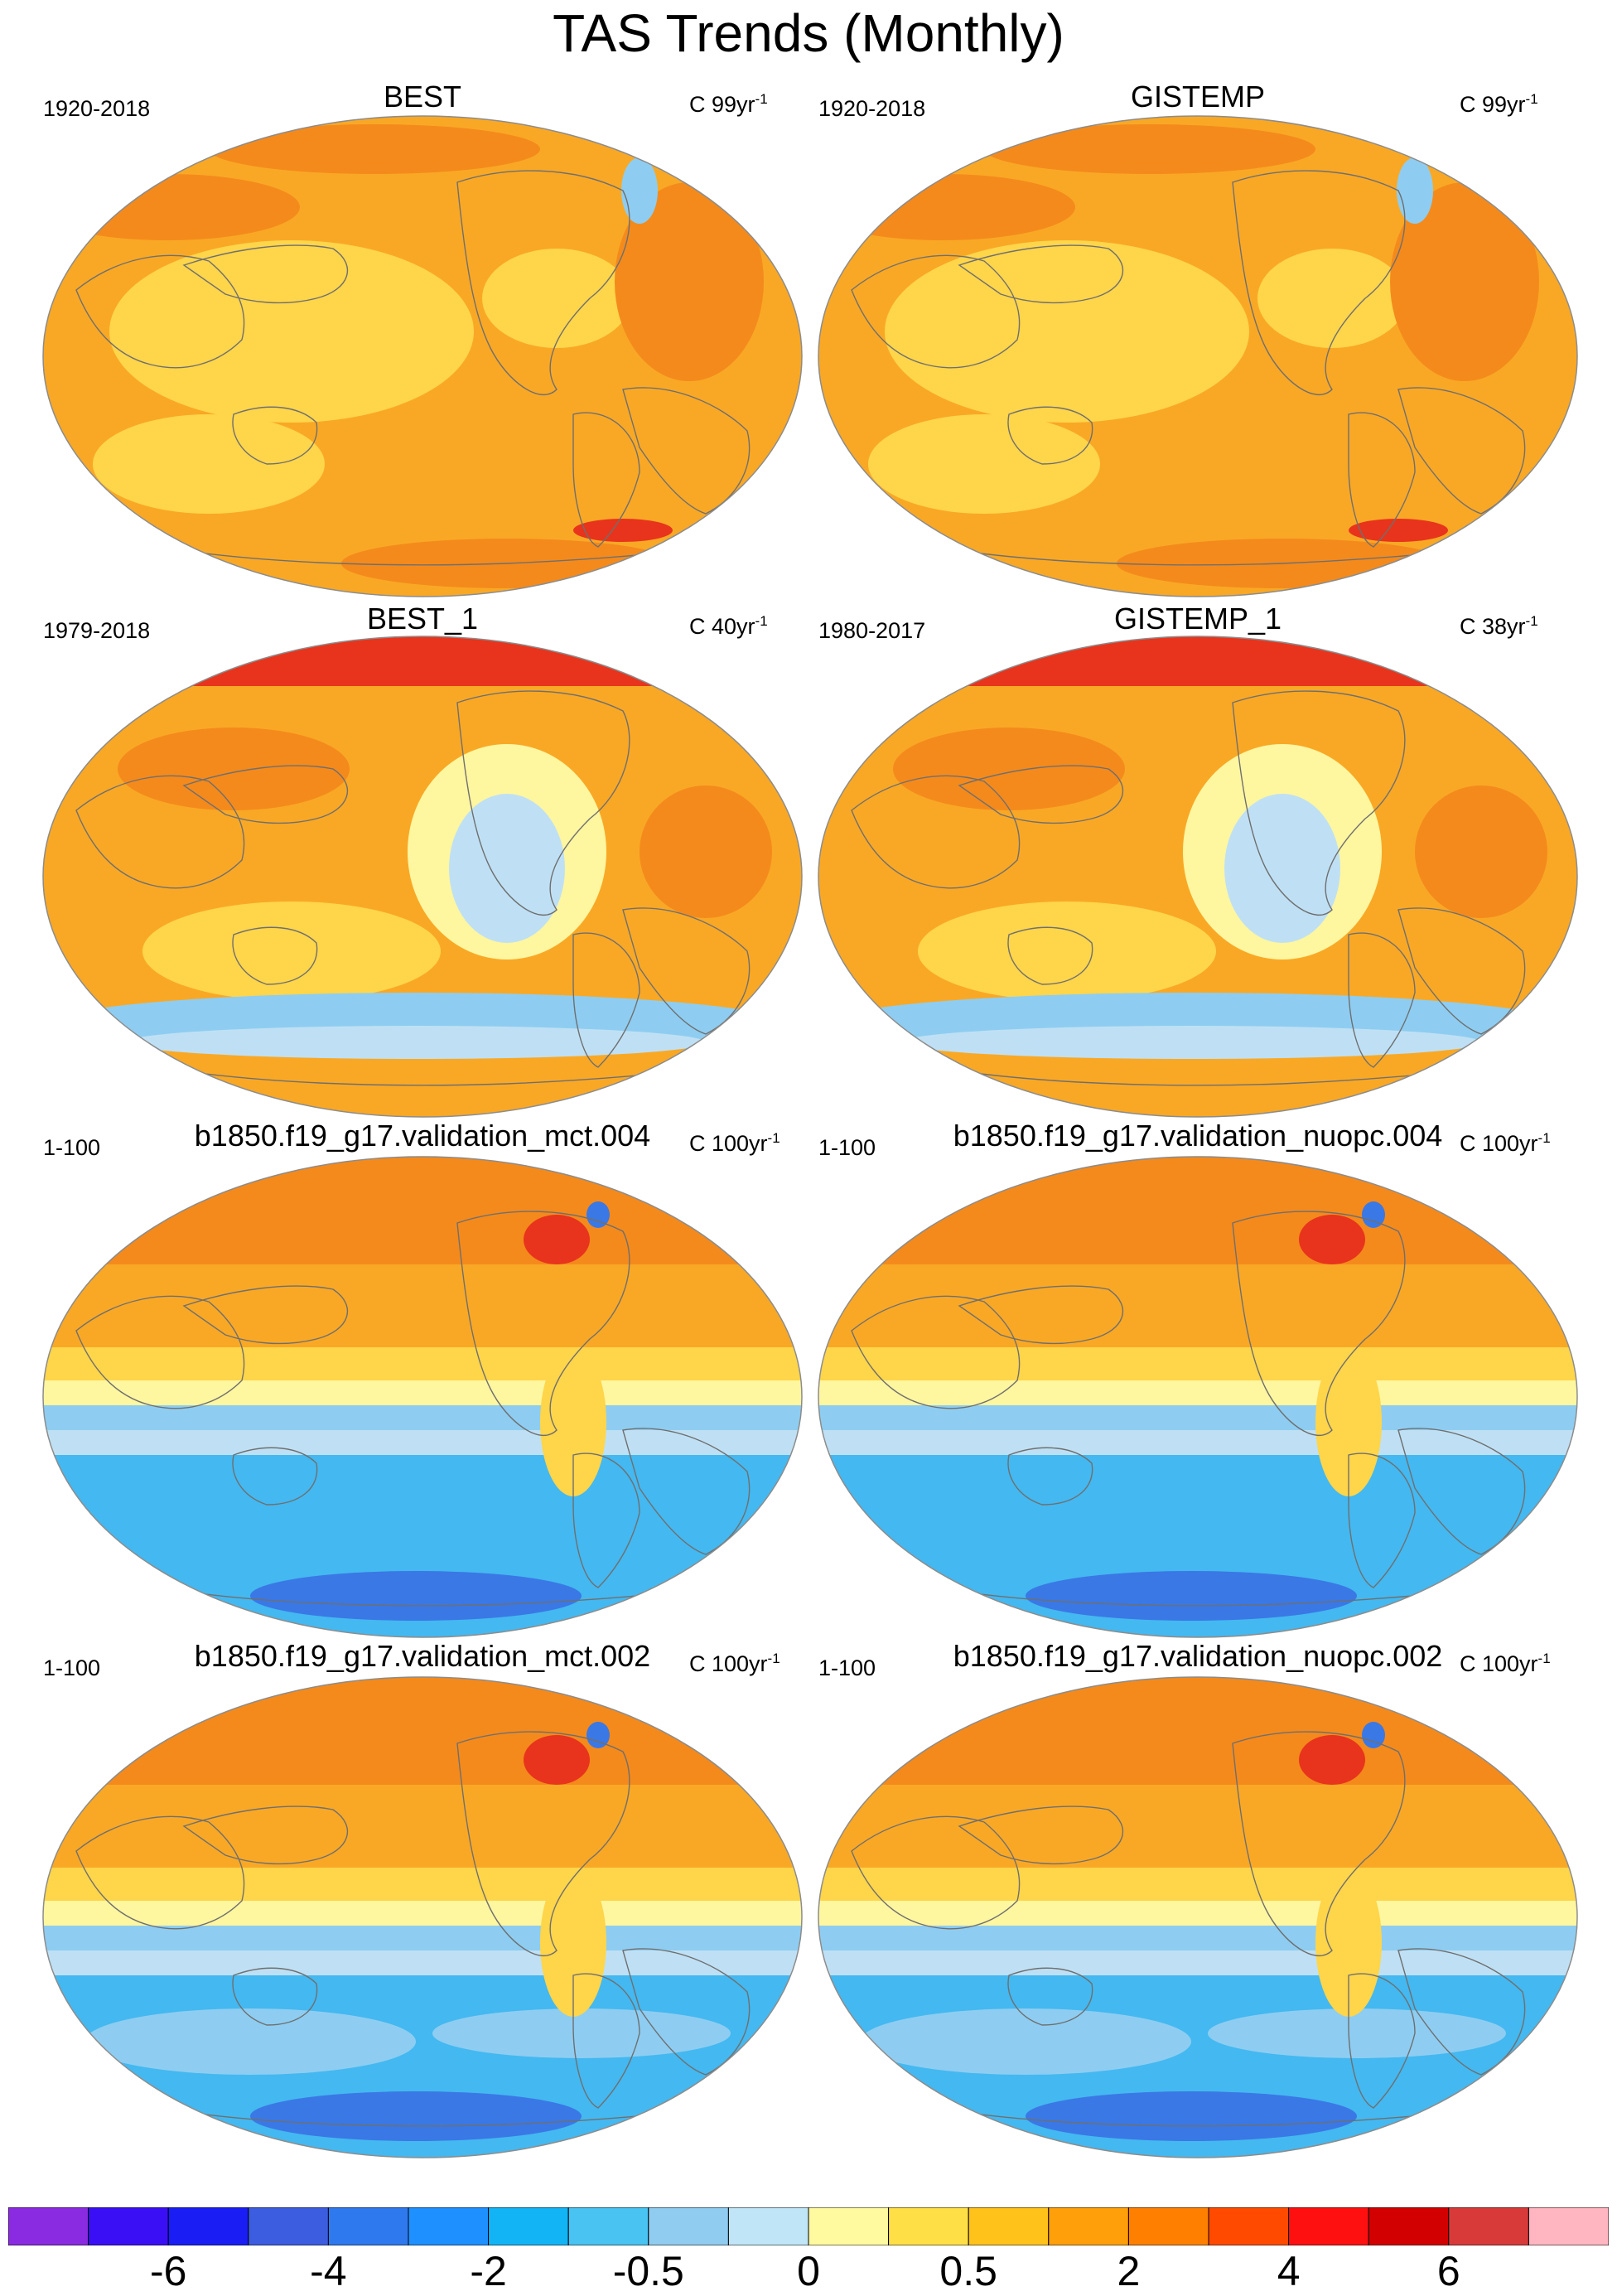 The width and height of the screenshot is (1617, 2296). Describe the element at coordinates (968, 2271) in the screenshot. I see `colorbar-label: 0.5` at that location.